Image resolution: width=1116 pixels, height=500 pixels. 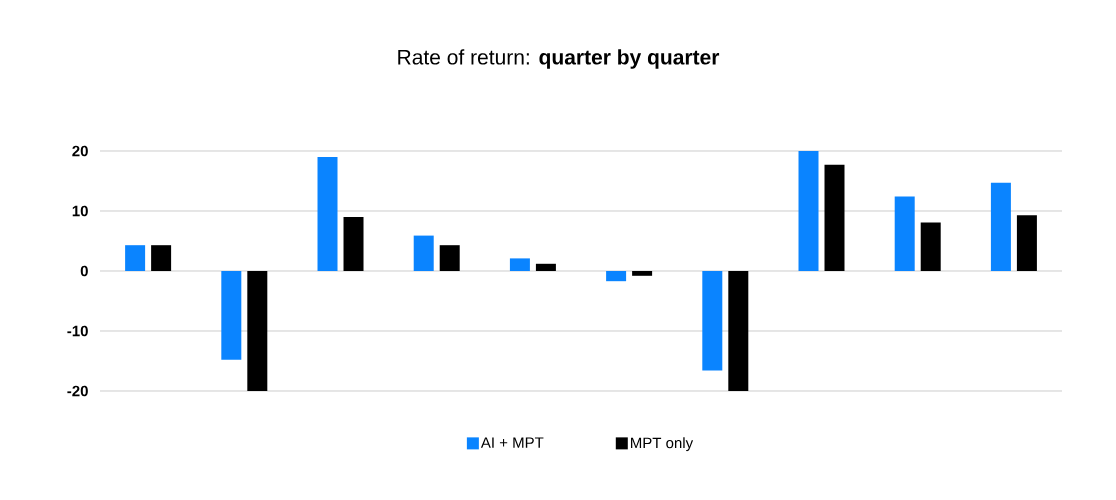 What do you see at coordinates (662, 444) in the screenshot?
I see `legend-label: MPT only` at bounding box center [662, 444].